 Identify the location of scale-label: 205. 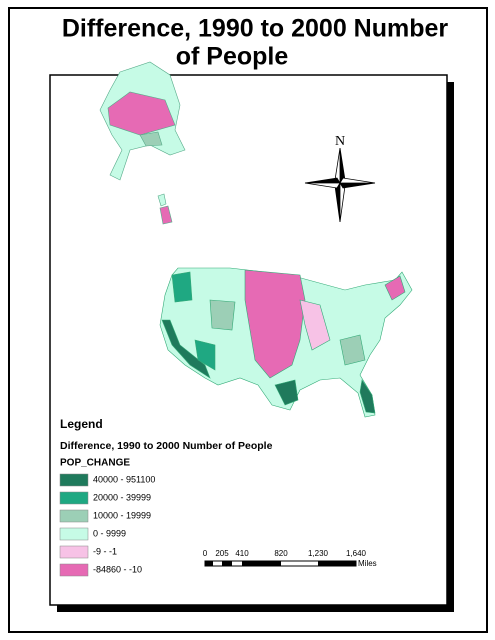
(222, 553).